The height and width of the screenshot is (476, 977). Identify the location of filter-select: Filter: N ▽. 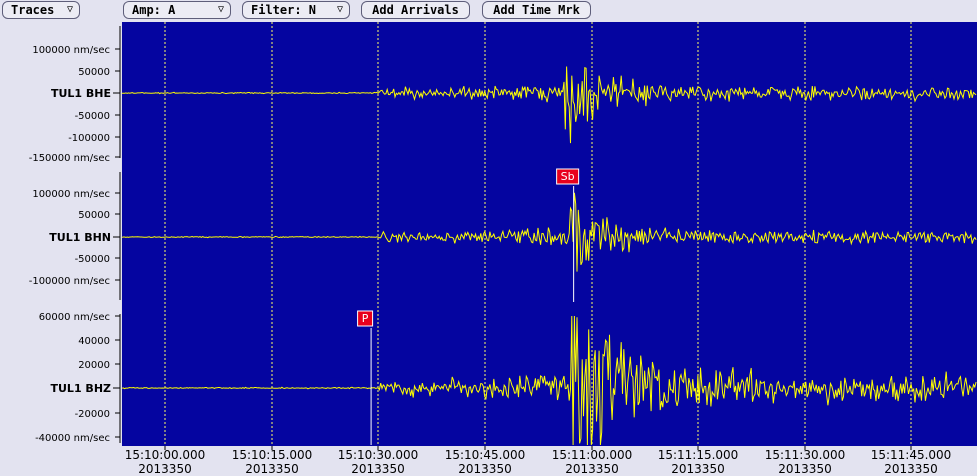
(296, 10).